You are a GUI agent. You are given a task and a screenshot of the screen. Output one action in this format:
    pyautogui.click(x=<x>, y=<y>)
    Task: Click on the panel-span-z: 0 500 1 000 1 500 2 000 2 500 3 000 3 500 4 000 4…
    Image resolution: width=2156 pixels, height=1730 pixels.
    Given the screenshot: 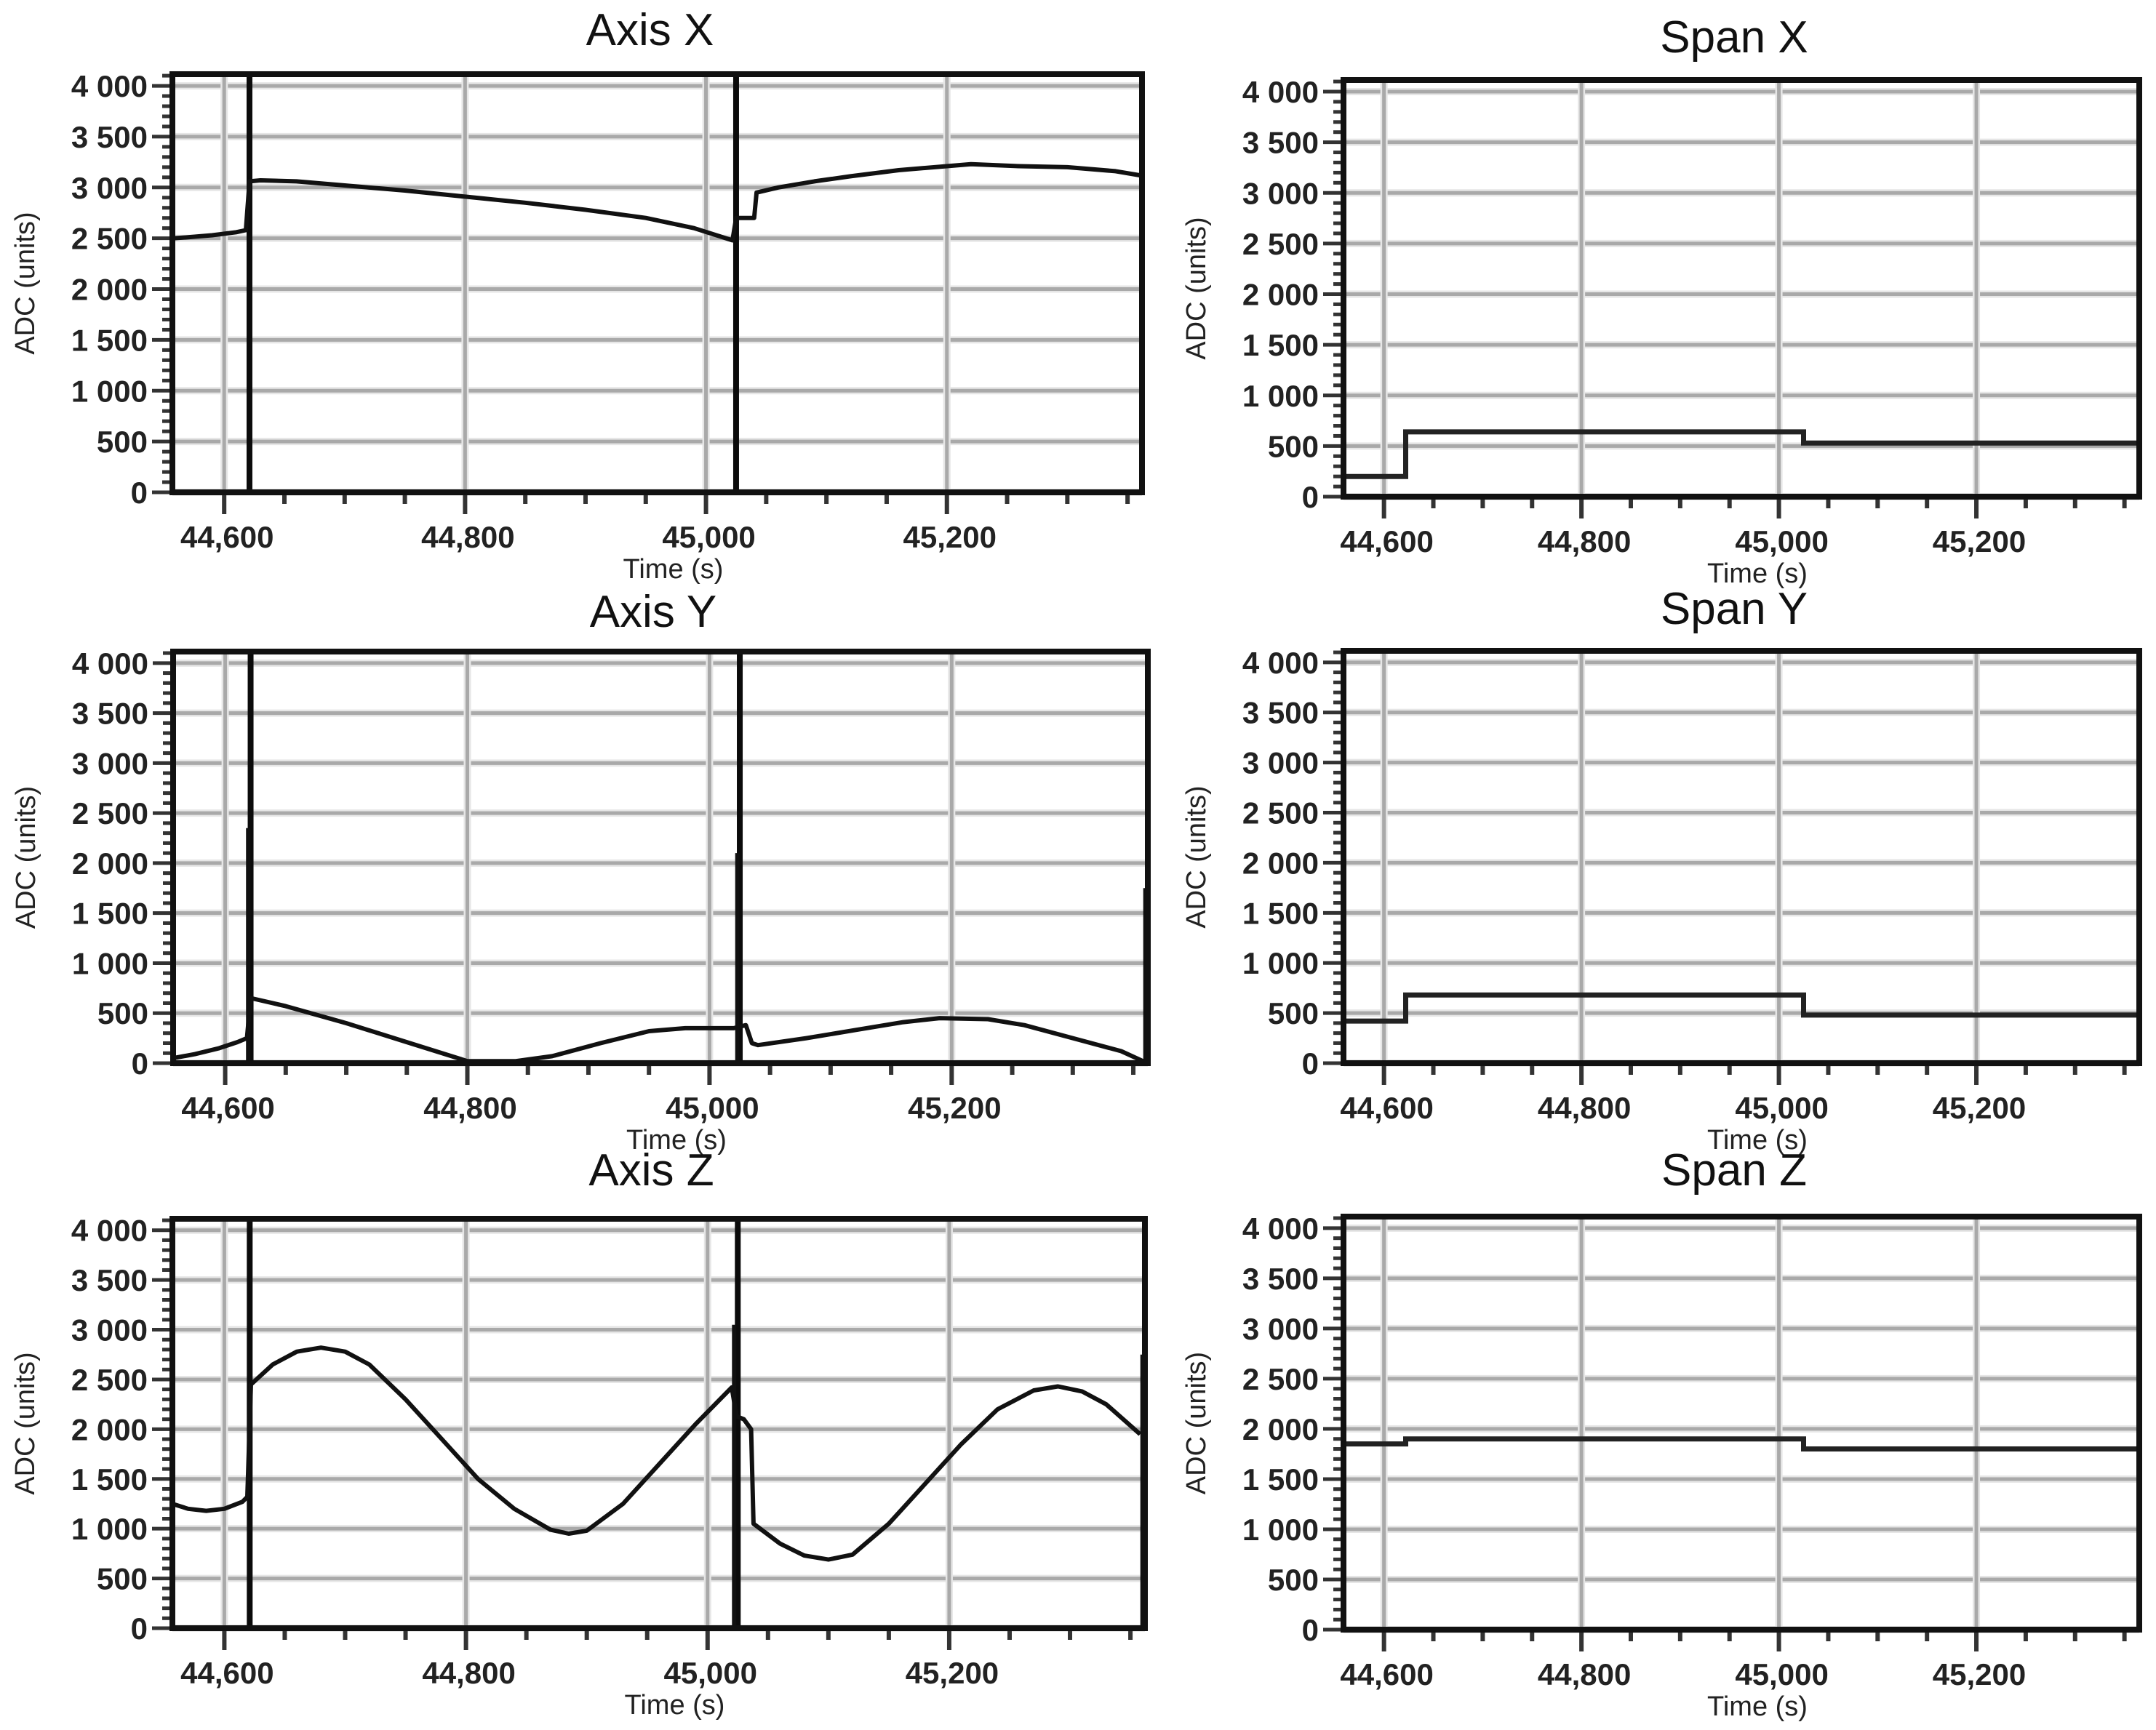 What is the action you would take?
    pyautogui.click(x=1662, y=1433)
    